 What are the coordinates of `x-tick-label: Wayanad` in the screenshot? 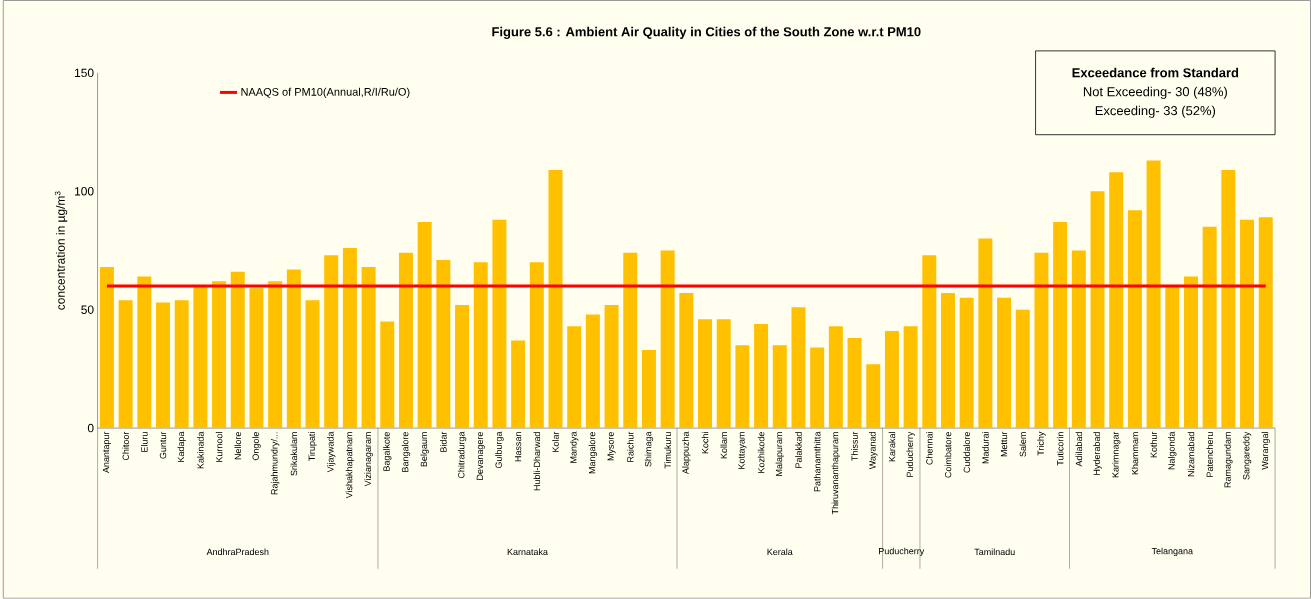 It's located at (873, 451).